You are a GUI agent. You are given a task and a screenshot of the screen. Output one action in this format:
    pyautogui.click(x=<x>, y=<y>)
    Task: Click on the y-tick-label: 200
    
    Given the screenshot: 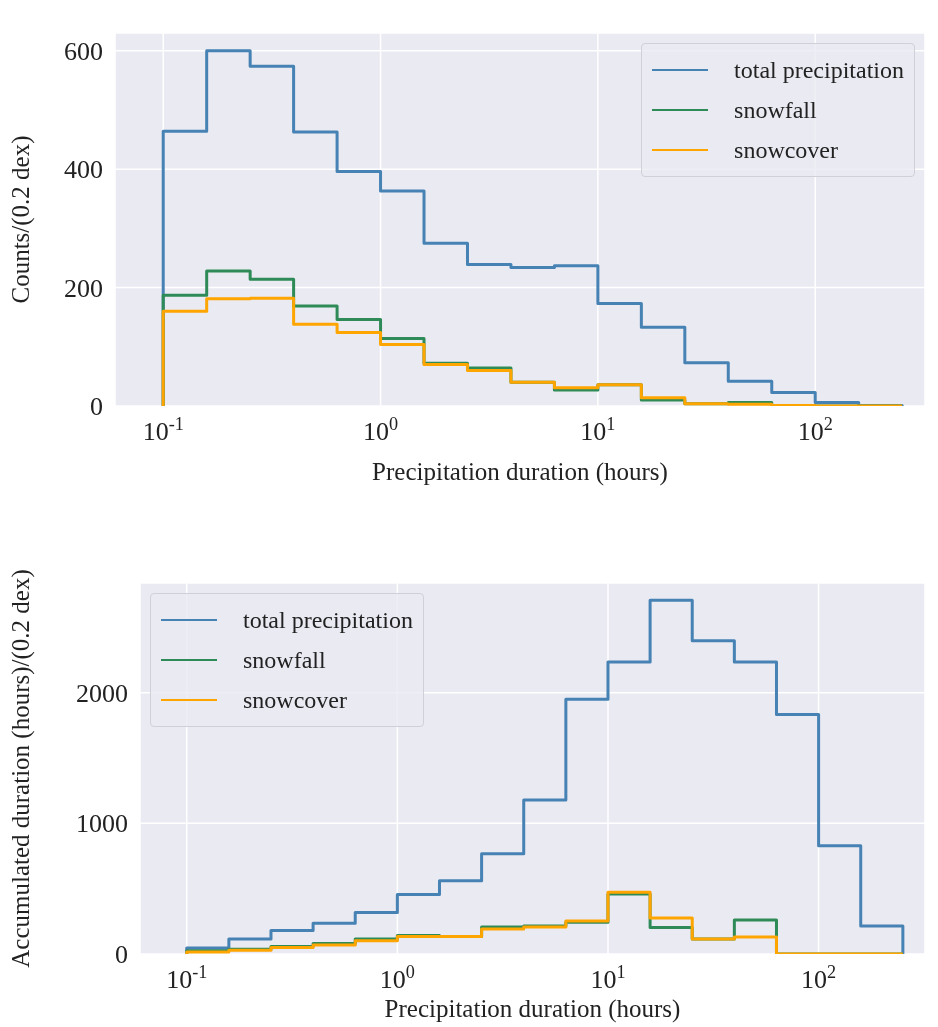 What is the action you would take?
    pyautogui.click(x=83, y=288)
    